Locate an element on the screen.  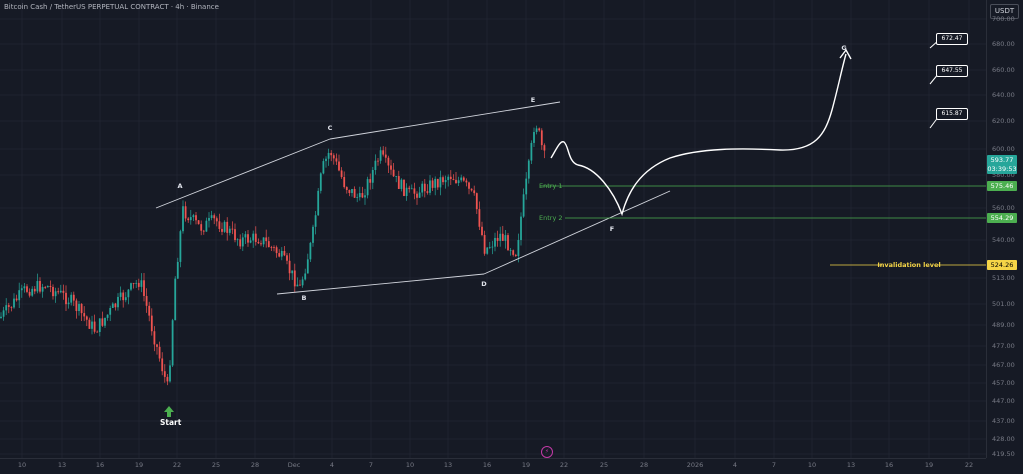
time-tick-label: 19 is located at coordinates (929, 465).